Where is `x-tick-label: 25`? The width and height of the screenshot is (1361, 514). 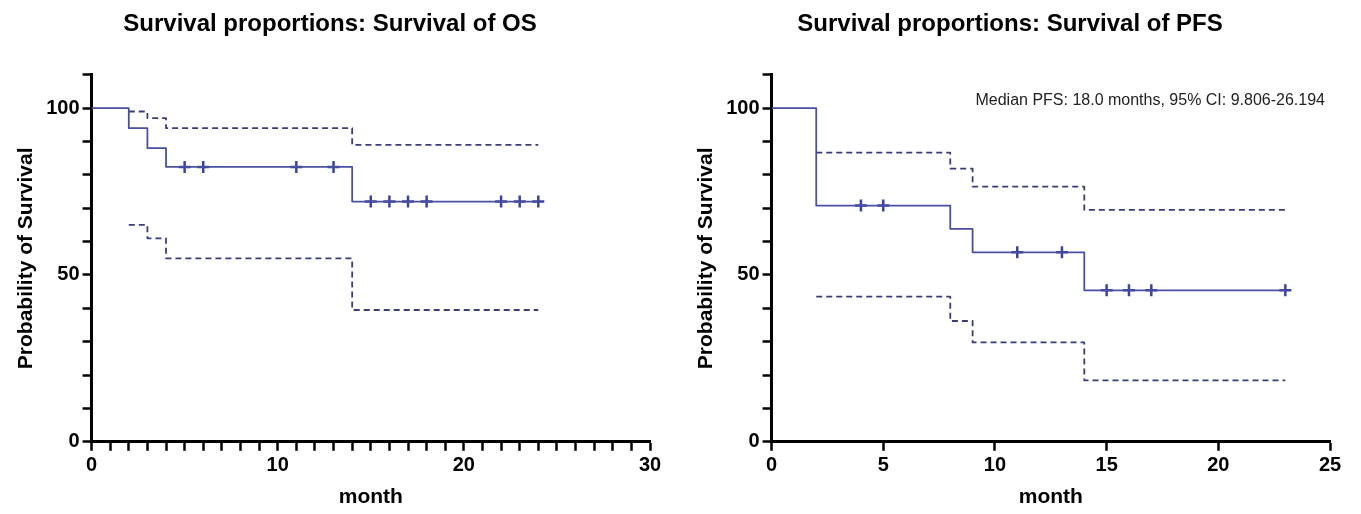 x-tick-label: 25 is located at coordinates (1330, 464).